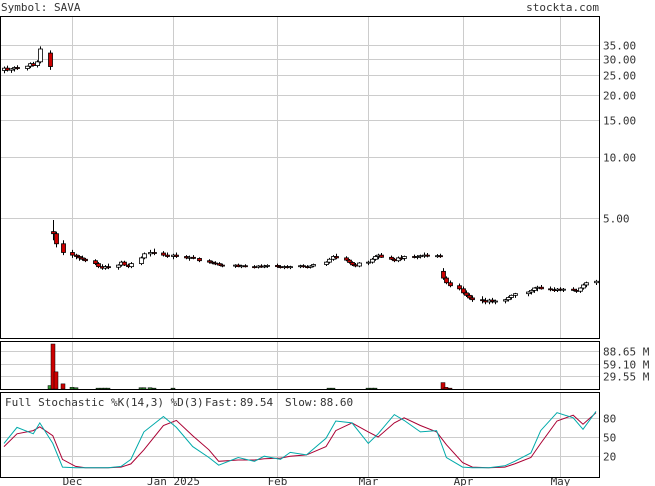  Describe the element at coordinates (619, 158) in the screenshot. I see `price-tick-label: 10.00` at that location.